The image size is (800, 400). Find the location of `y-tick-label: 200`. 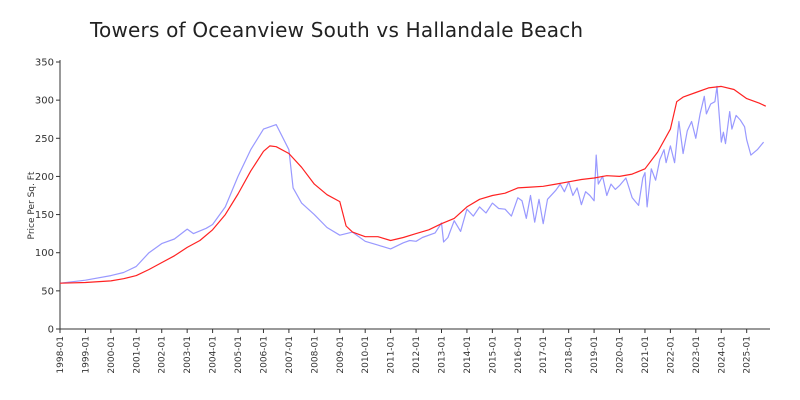

y-tick-label: 200 is located at coordinates (44, 177).